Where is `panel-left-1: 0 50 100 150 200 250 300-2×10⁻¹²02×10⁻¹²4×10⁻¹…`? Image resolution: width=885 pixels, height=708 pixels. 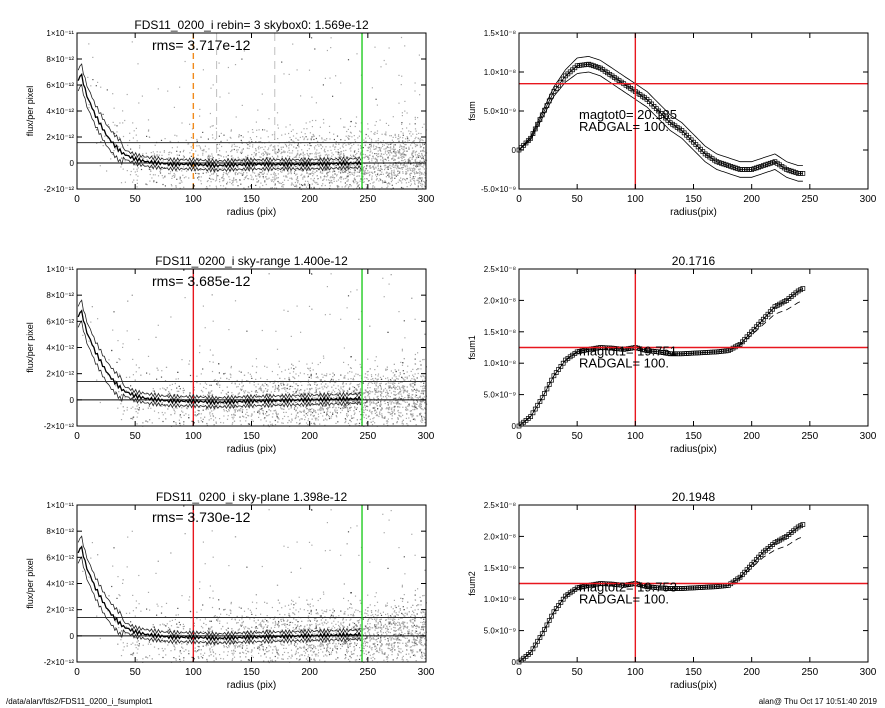 panel-left-1: 0 50 100 150 200 250 300-2×10⁻¹²02×10⁻¹²4×10⁻¹… is located at coordinates (230, 118).